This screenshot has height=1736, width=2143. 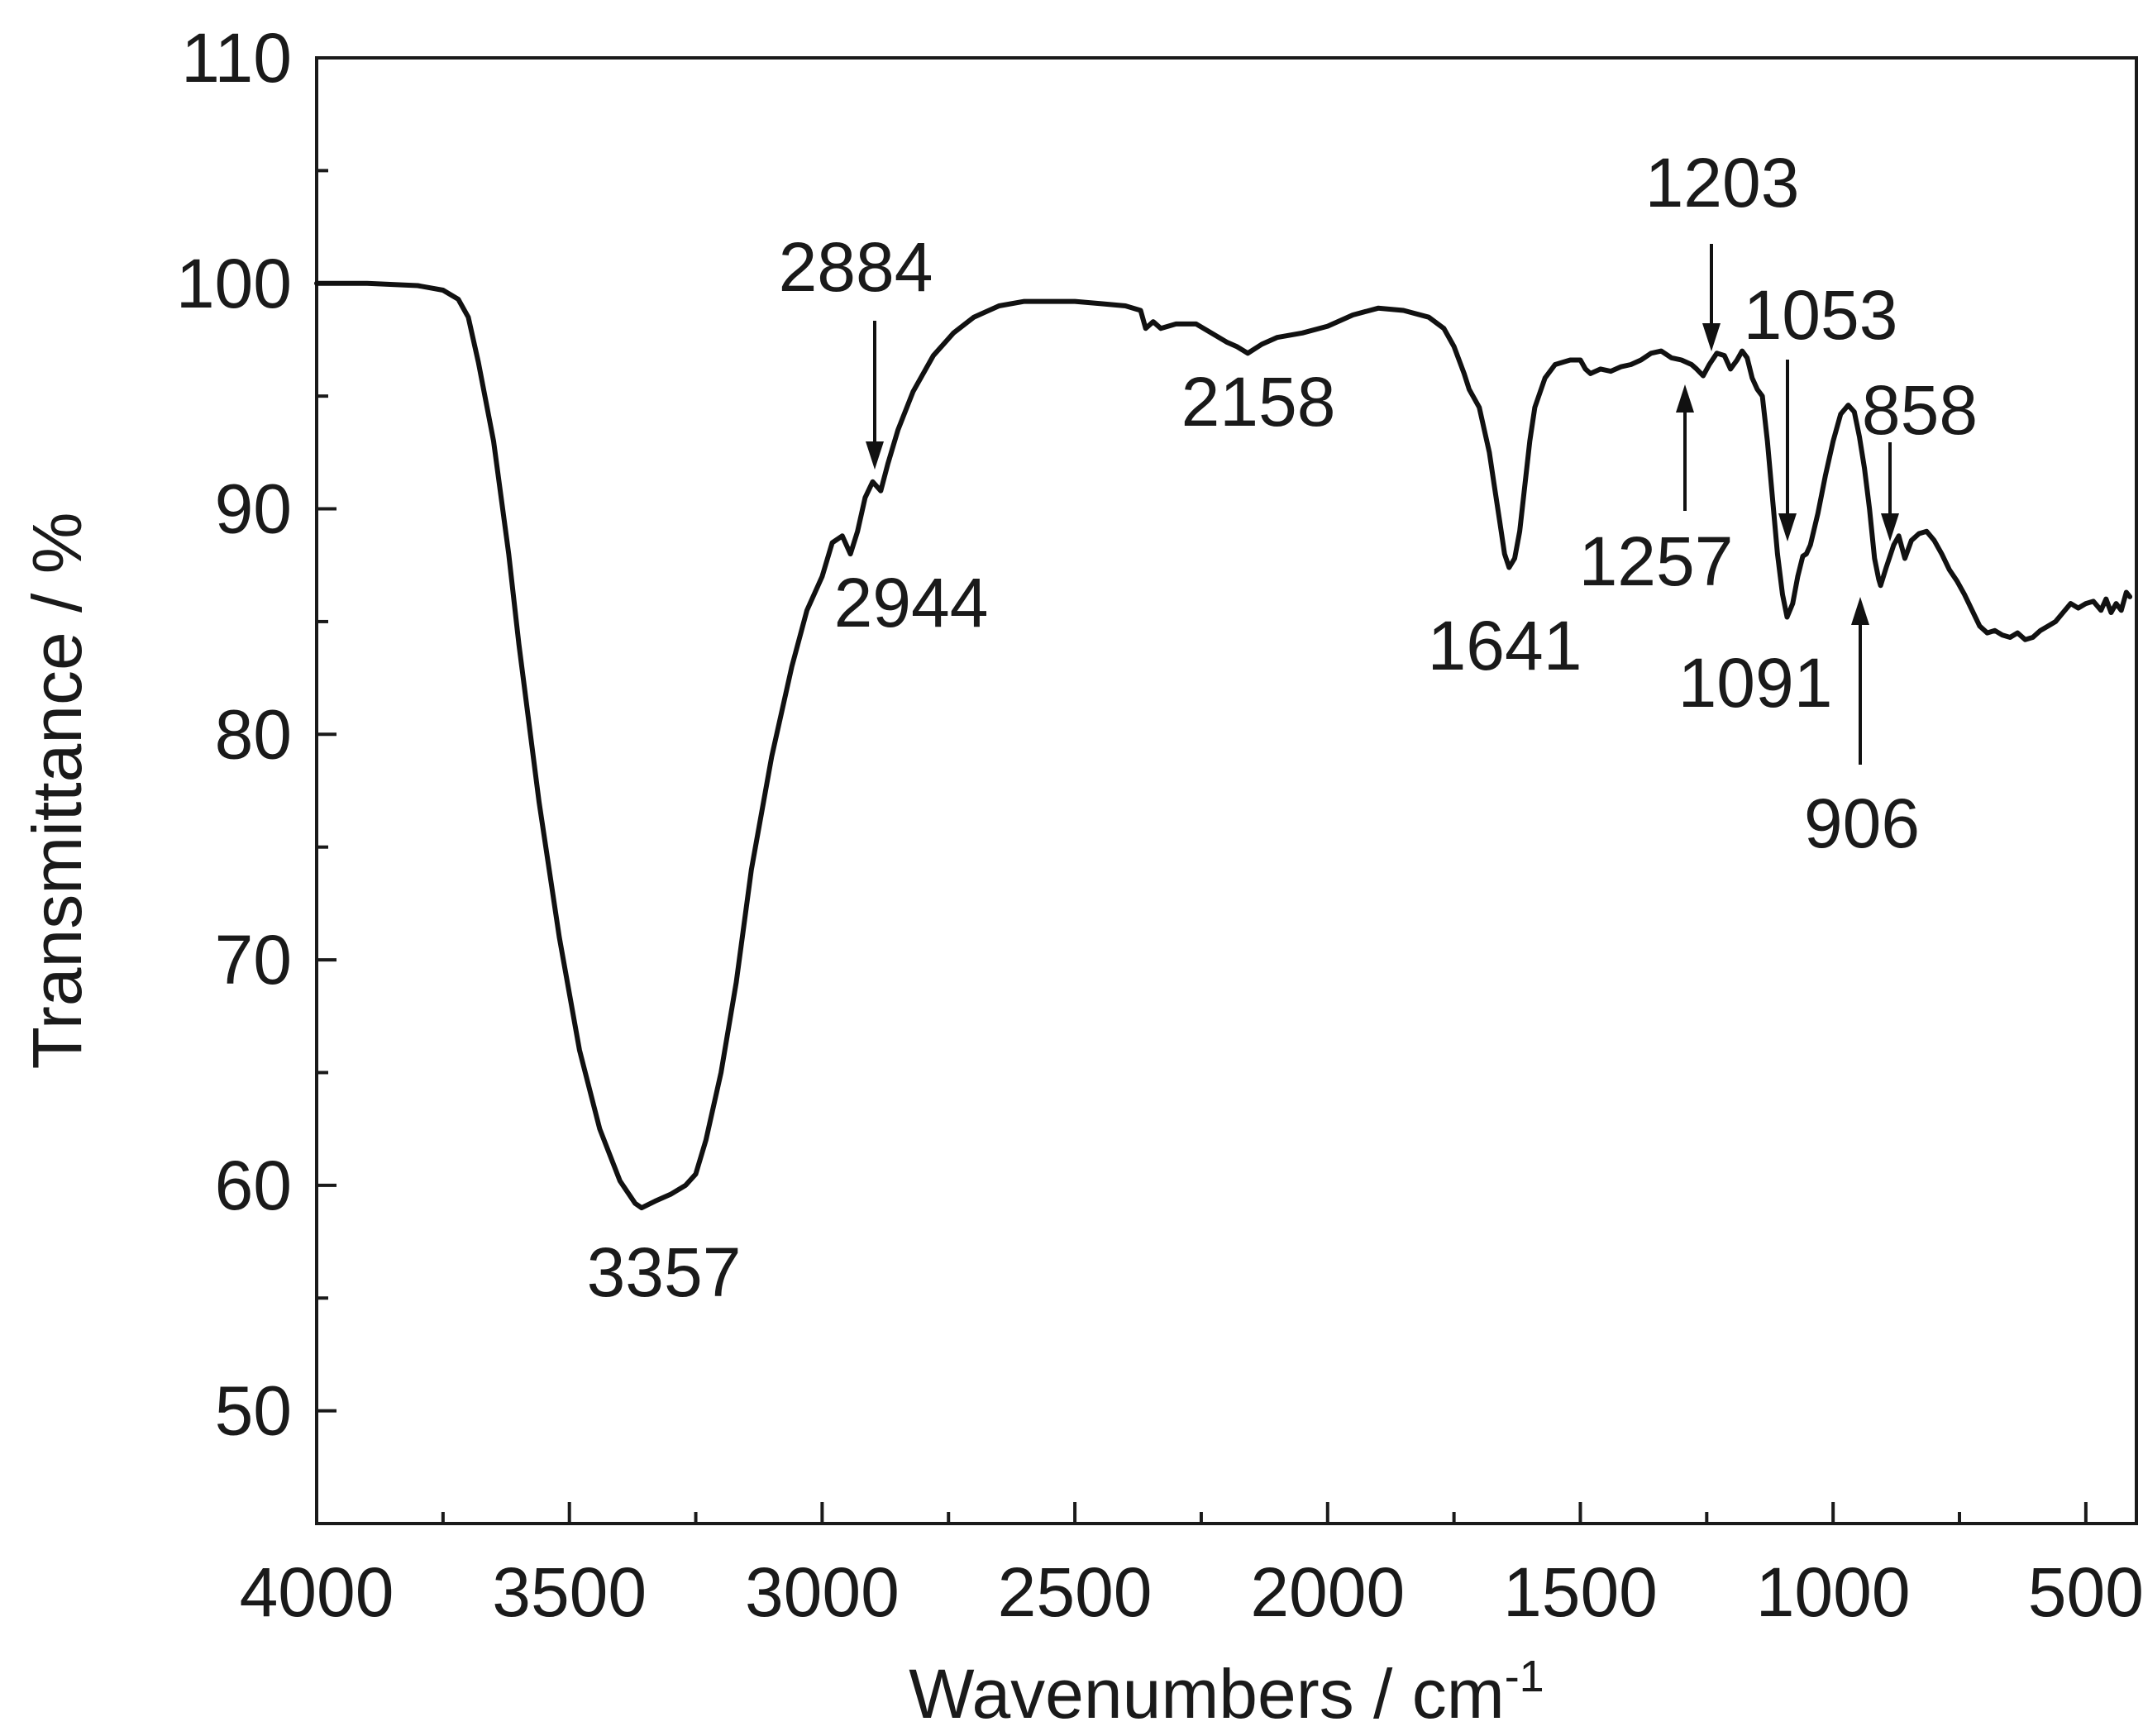 What do you see at coordinates (1327, 1592) in the screenshot?
I see `x-tick-label: 2000` at bounding box center [1327, 1592].